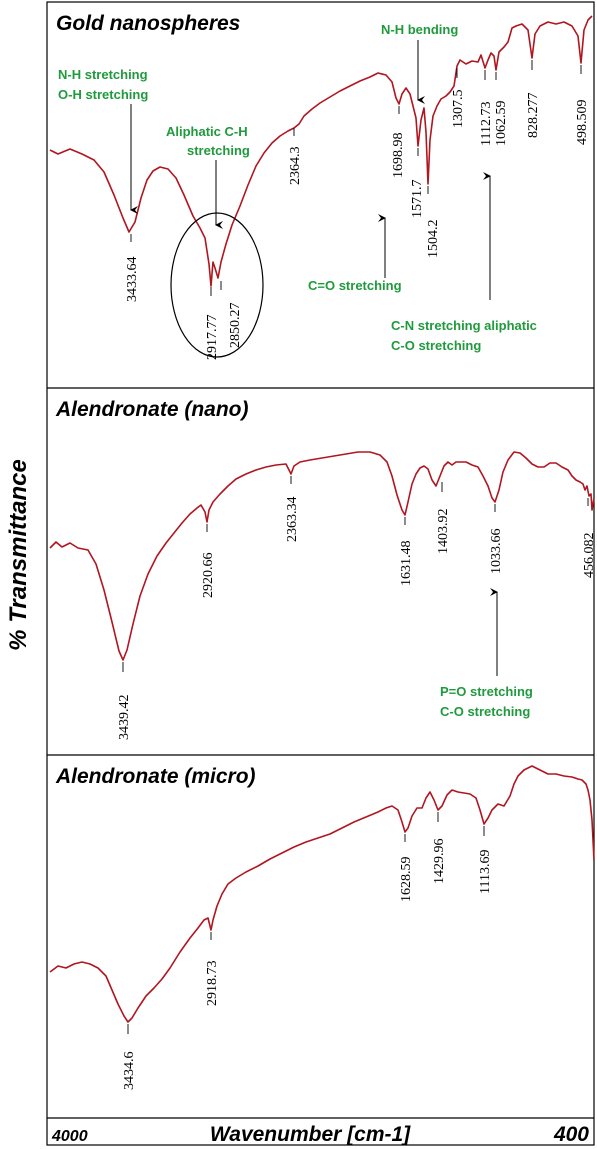 The image size is (597, 1149). I want to click on peak-label: 1631.48, so click(406, 564).